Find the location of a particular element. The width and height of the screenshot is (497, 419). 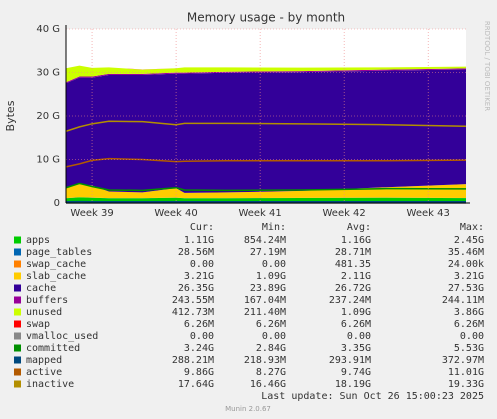

y-tick-label: 20 G is located at coordinates (48, 116).